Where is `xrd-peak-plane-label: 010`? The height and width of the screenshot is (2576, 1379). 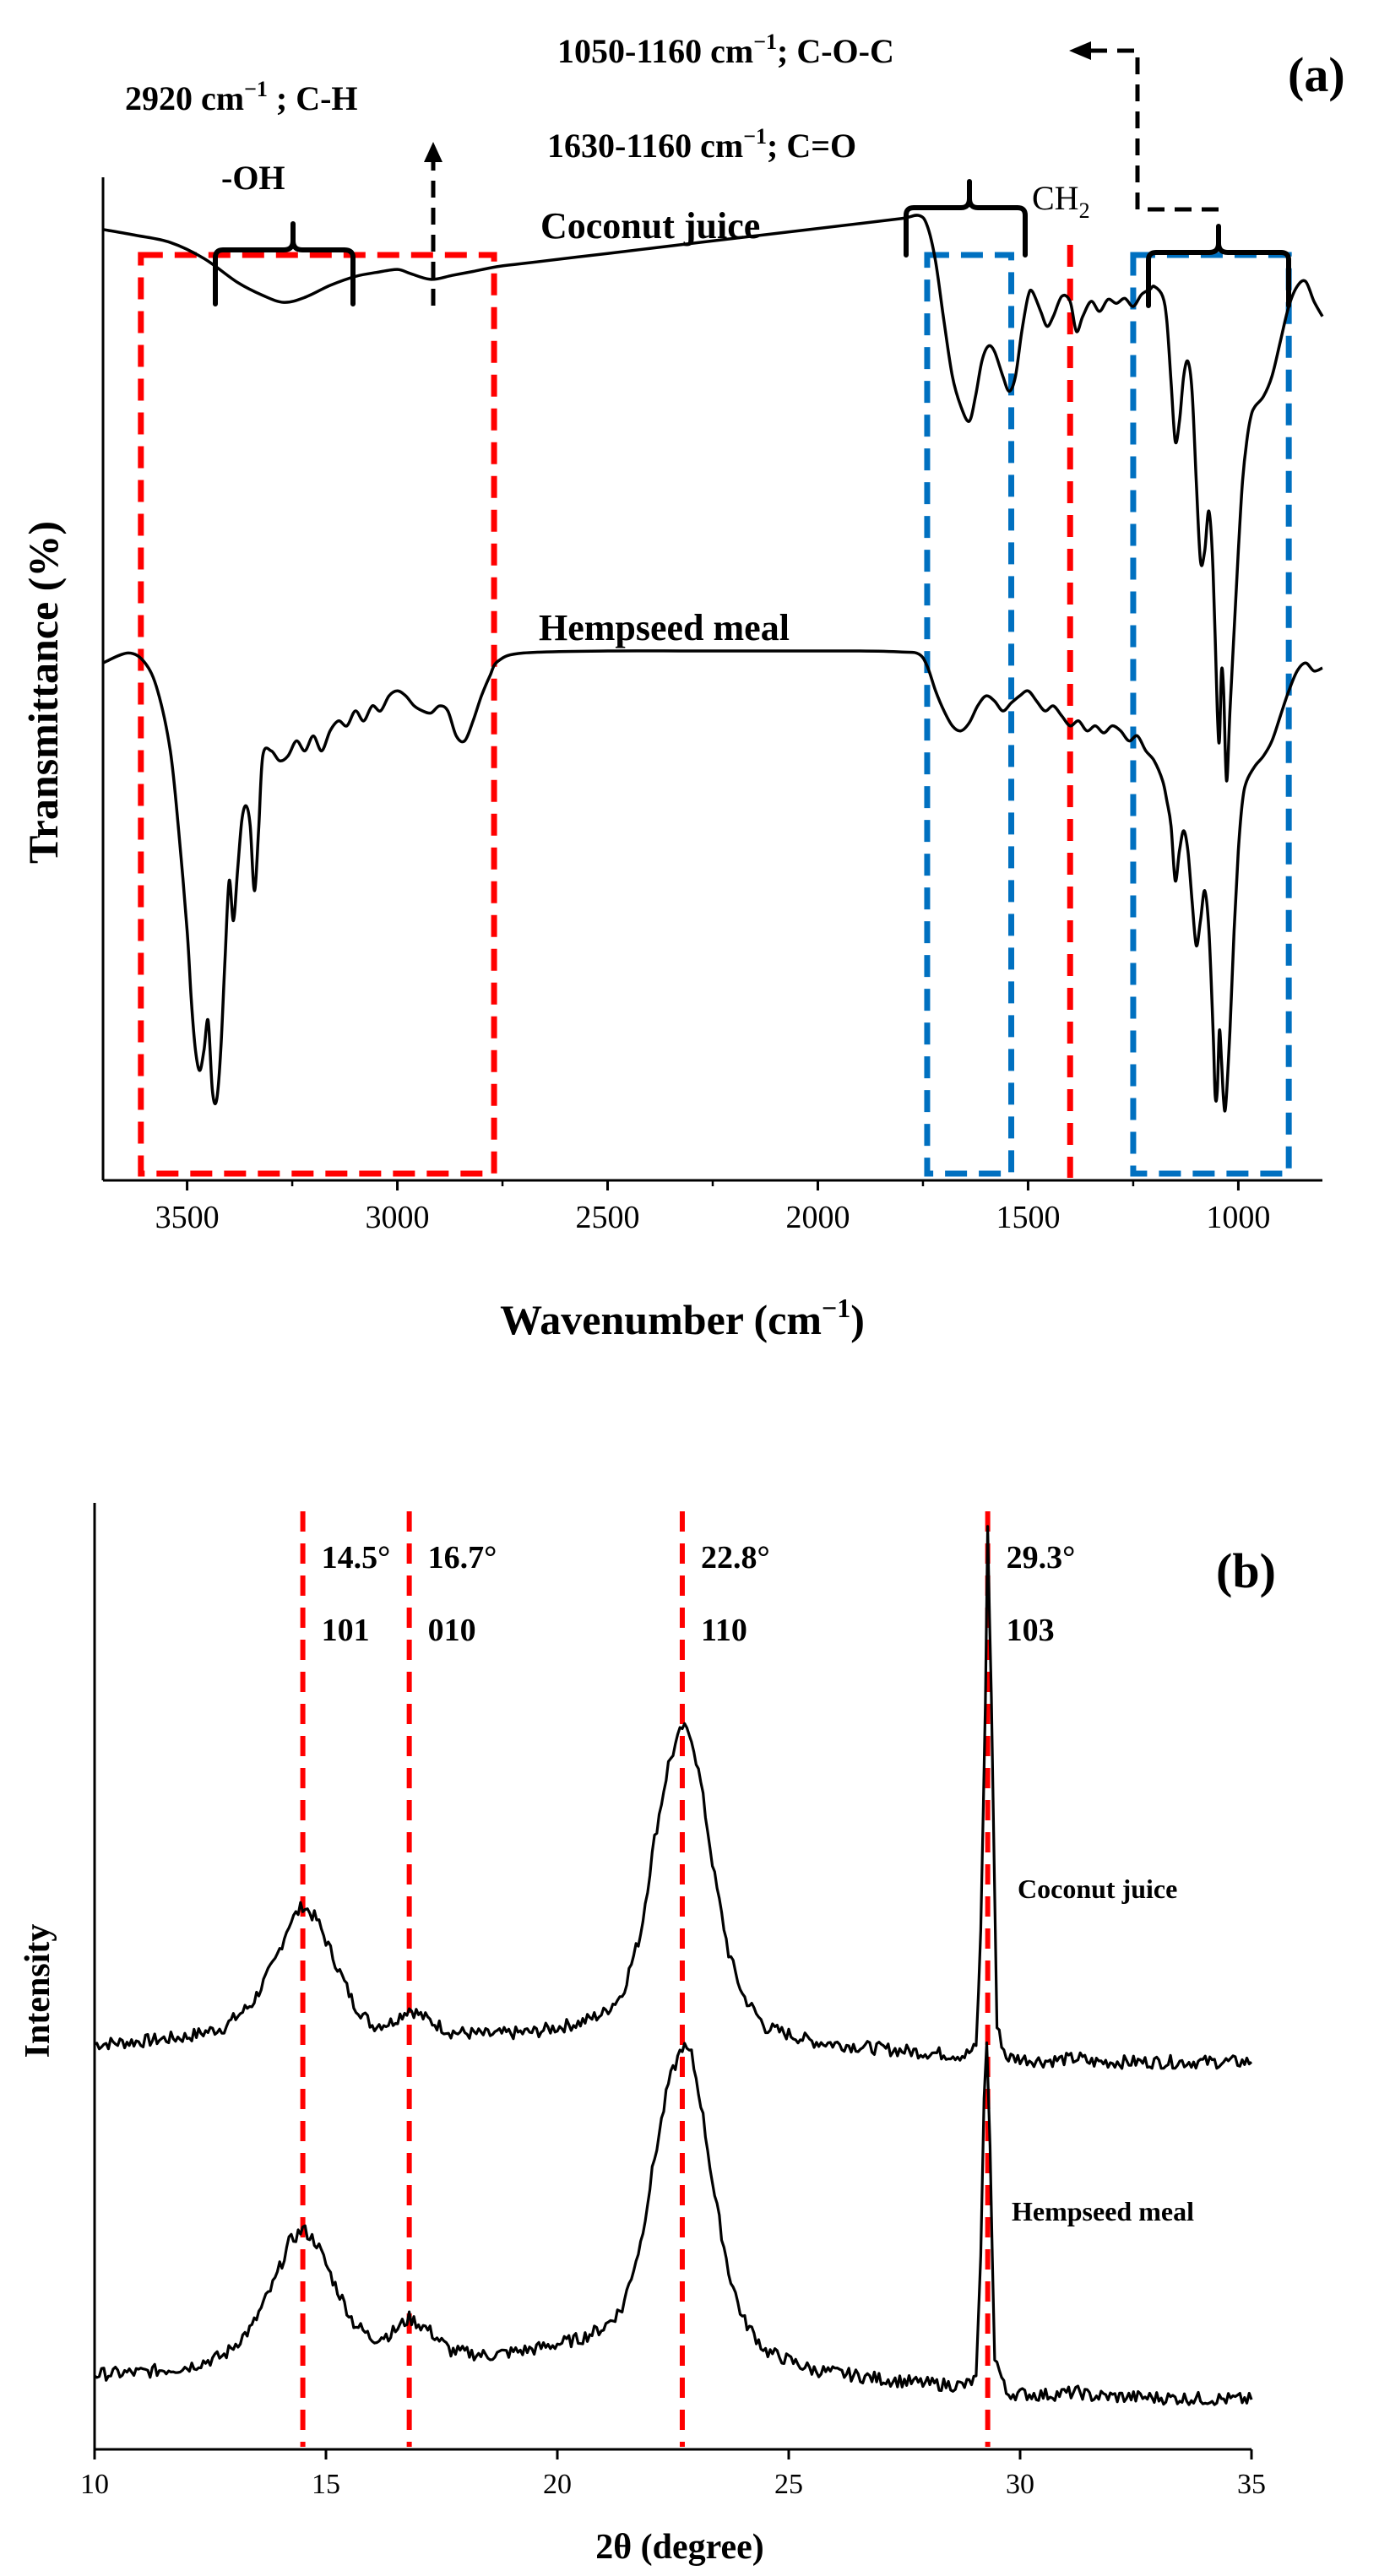
xrd-peak-plane-label: 010 is located at coordinates (452, 1631).